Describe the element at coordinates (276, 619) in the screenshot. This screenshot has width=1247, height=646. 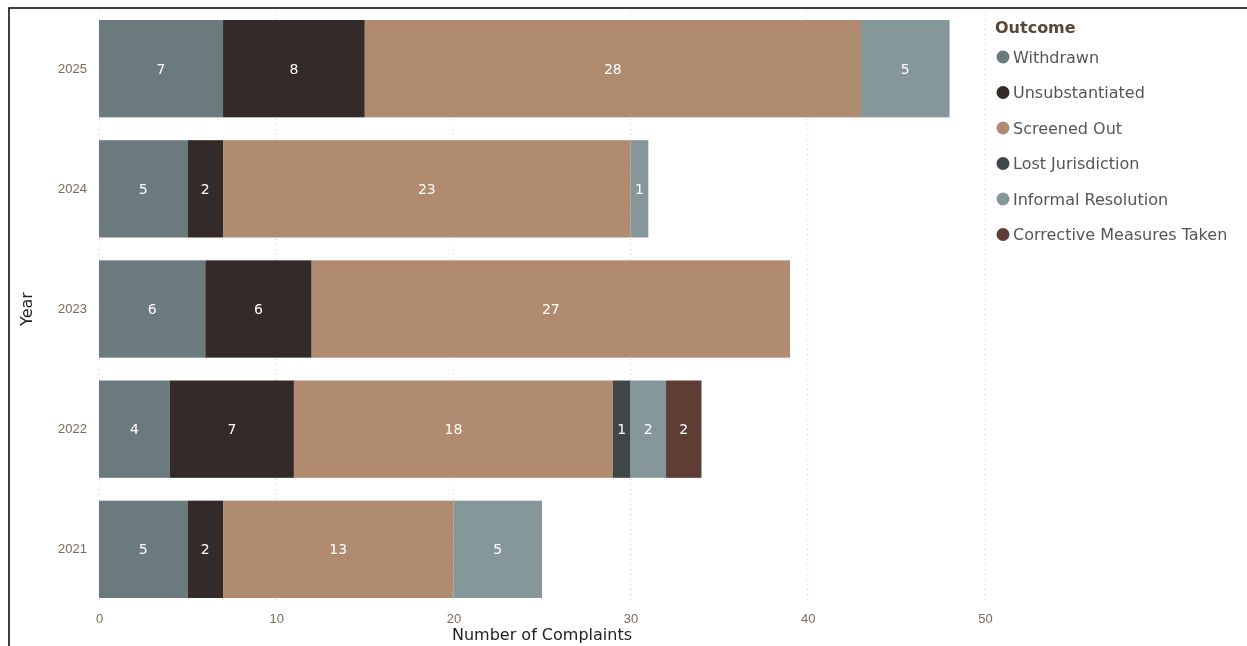
I see `x-tick-label: 10` at that location.